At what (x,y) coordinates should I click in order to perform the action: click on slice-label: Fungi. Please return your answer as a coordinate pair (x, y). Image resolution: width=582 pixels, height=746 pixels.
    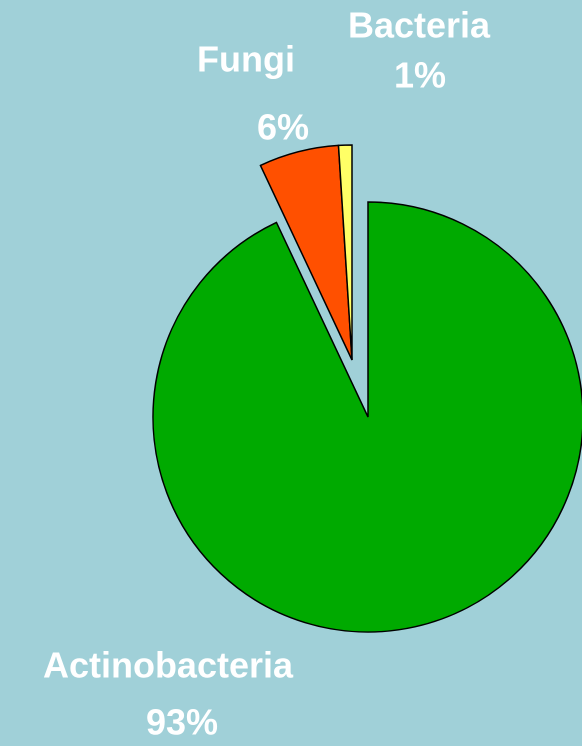
    Looking at the image, I should click on (246, 59).